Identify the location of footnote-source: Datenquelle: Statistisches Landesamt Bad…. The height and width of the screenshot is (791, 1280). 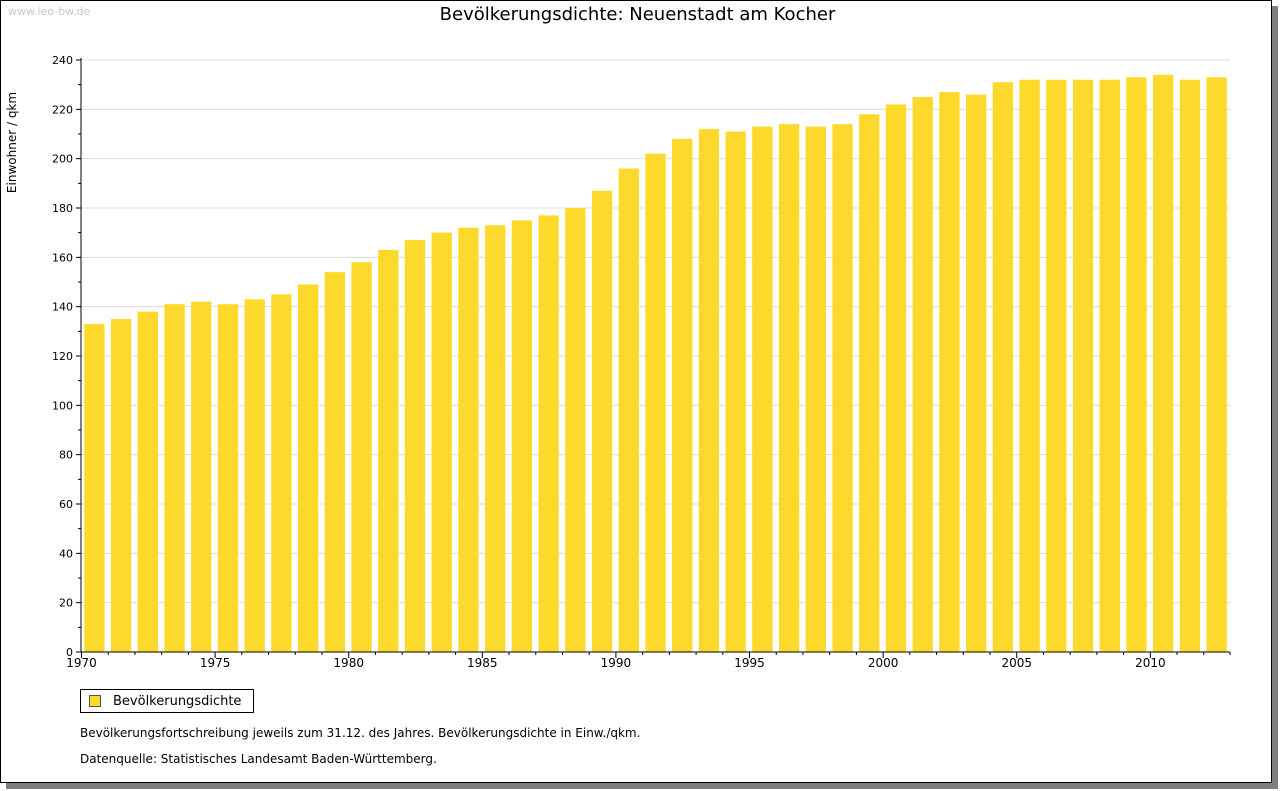
(258, 759).